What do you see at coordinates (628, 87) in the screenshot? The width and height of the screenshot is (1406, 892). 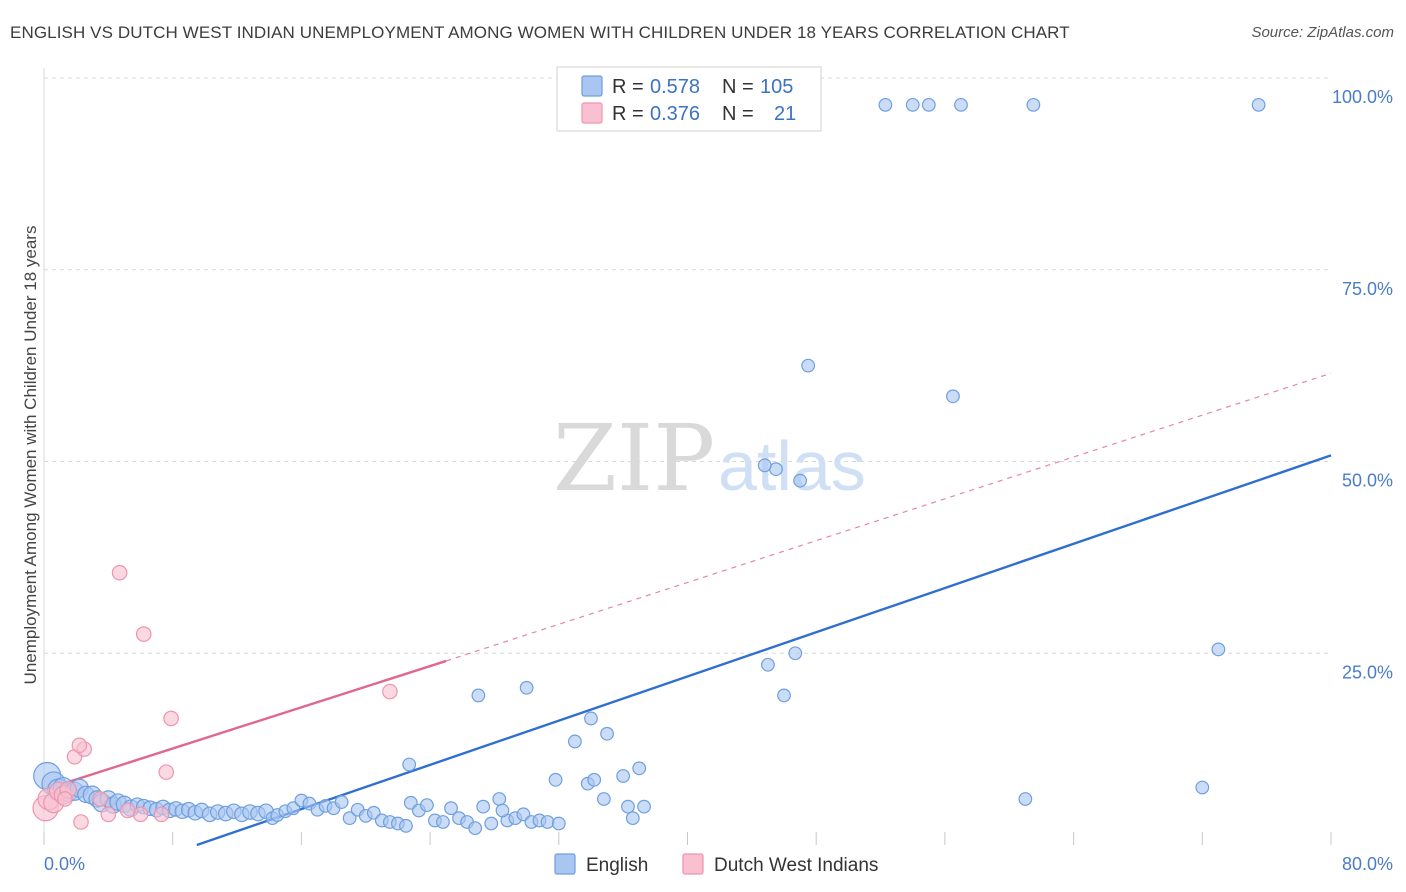 I see `legend-r-label-english: R =` at bounding box center [628, 87].